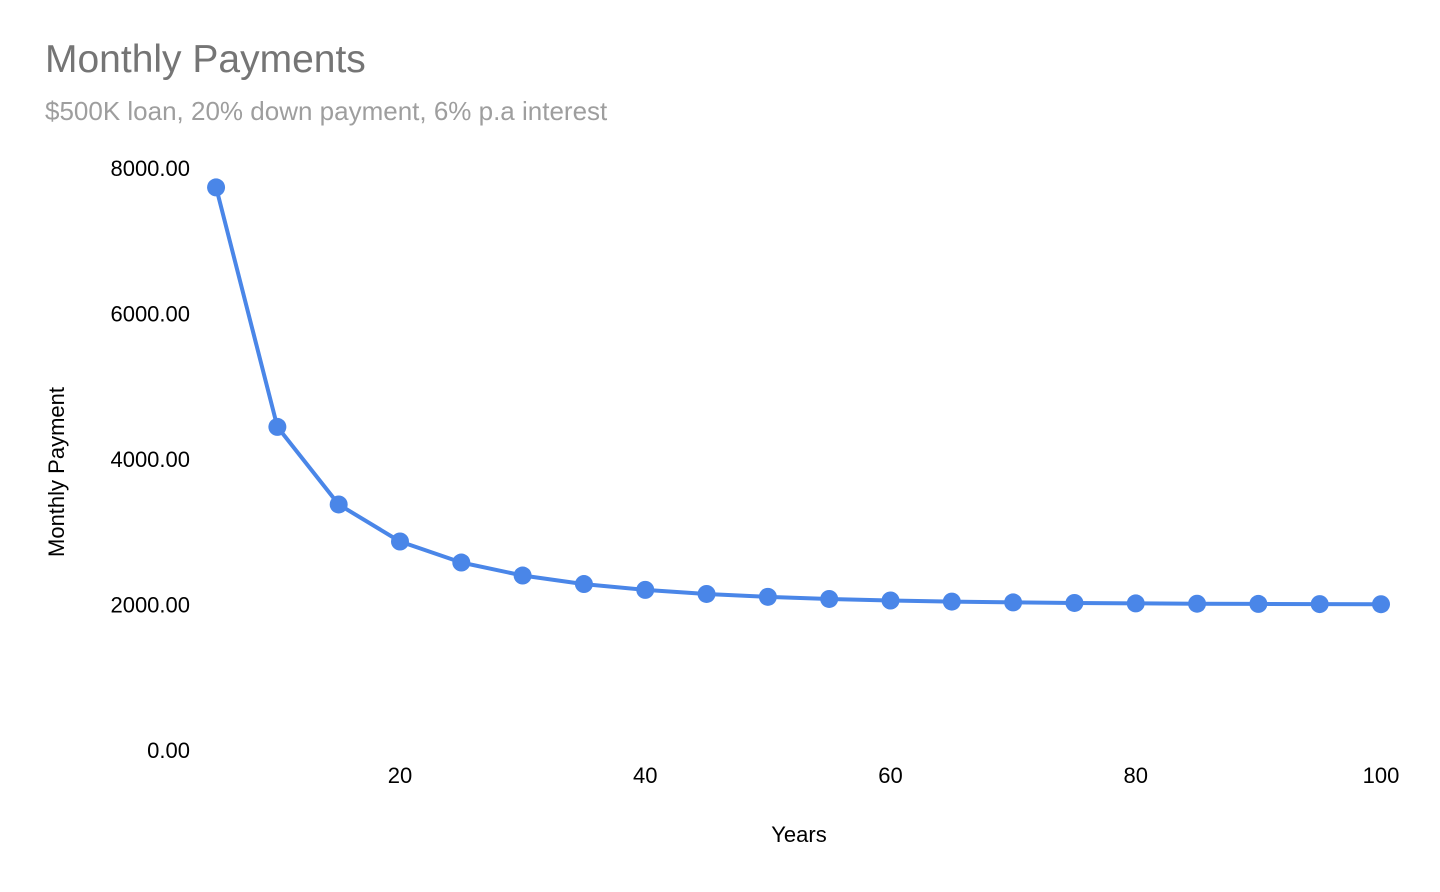 The width and height of the screenshot is (1440, 892). Describe the element at coordinates (798, 834) in the screenshot. I see `x-axis-title: Years` at that location.